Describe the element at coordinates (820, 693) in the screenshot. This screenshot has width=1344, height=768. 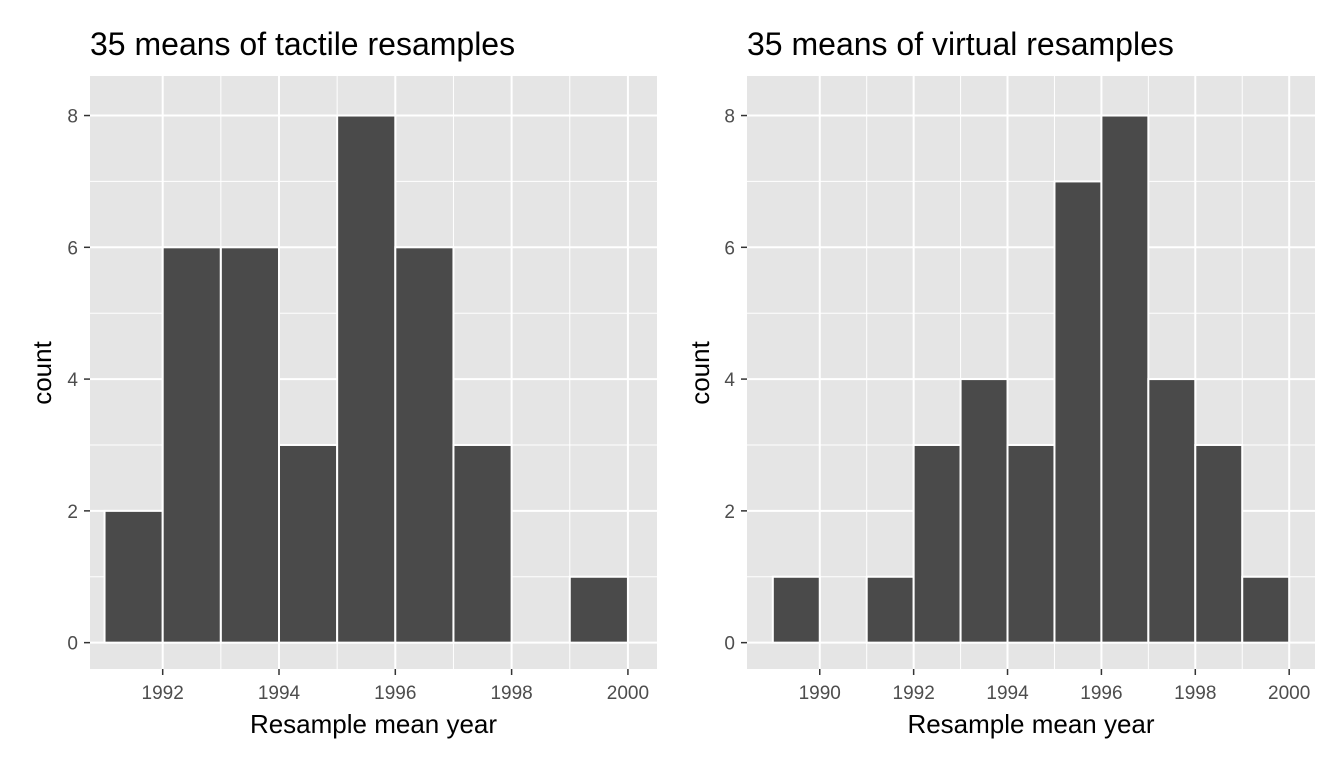
I see `x-tick-label: 1990` at that location.